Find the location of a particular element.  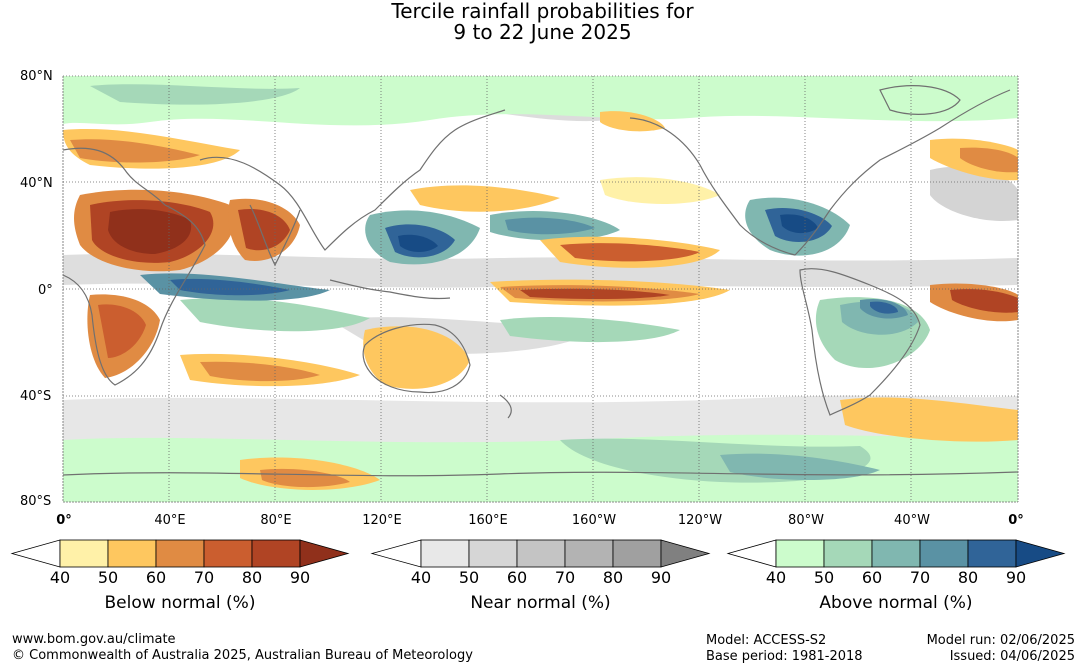

latitude-label: 40°N is located at coordinates (36, 183).